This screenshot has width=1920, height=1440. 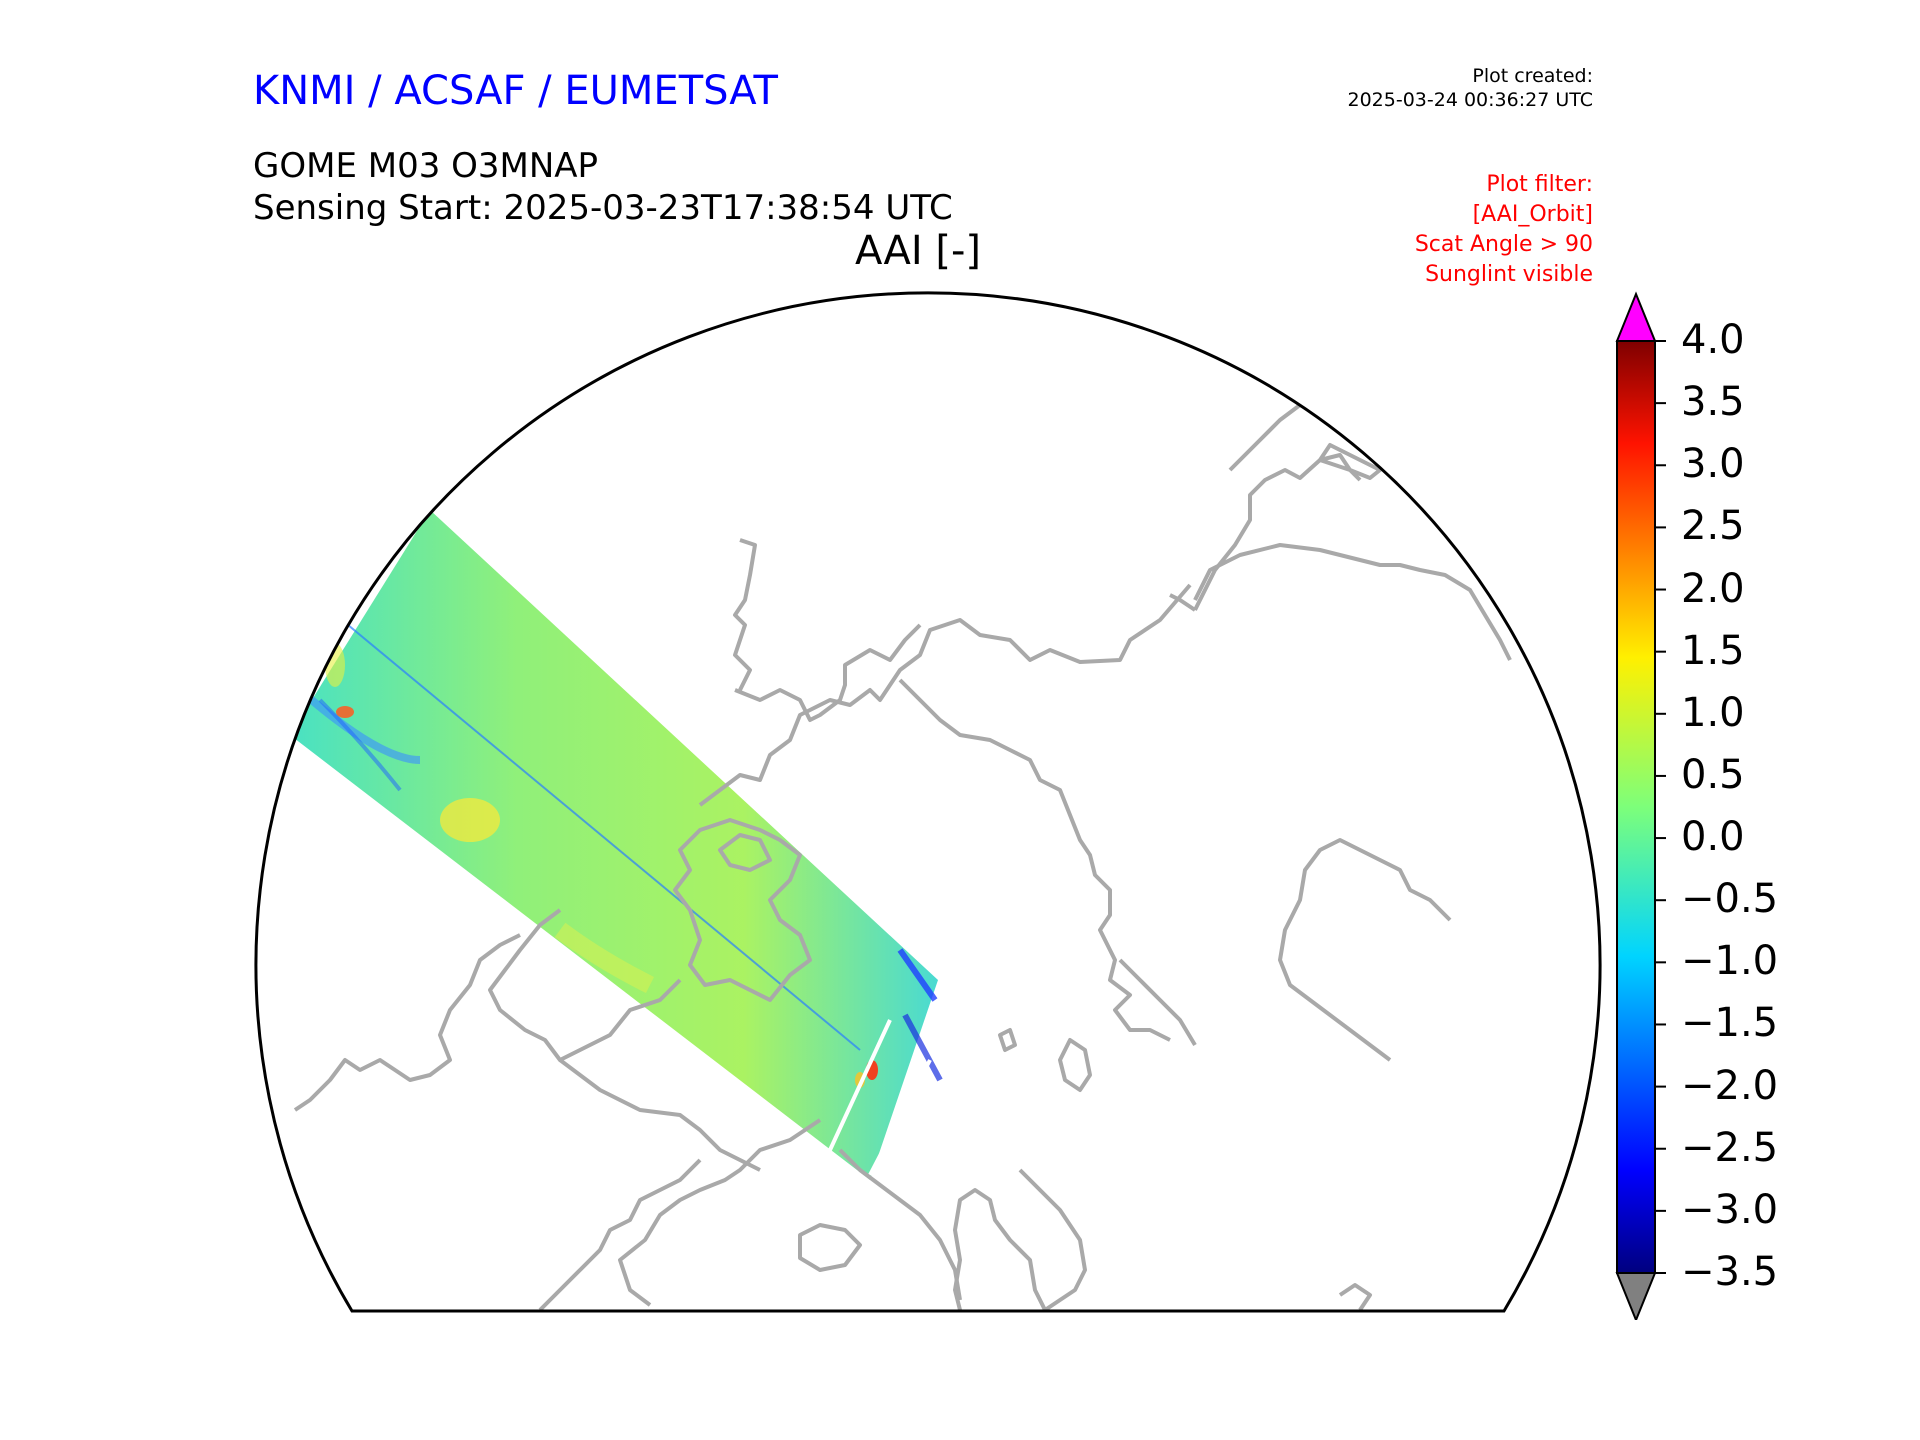 What do you see at coordinates (1713, 526) in the screenshot?
I see `colorbar-tick-label: 2.5` at bounding box center [1713, 526].